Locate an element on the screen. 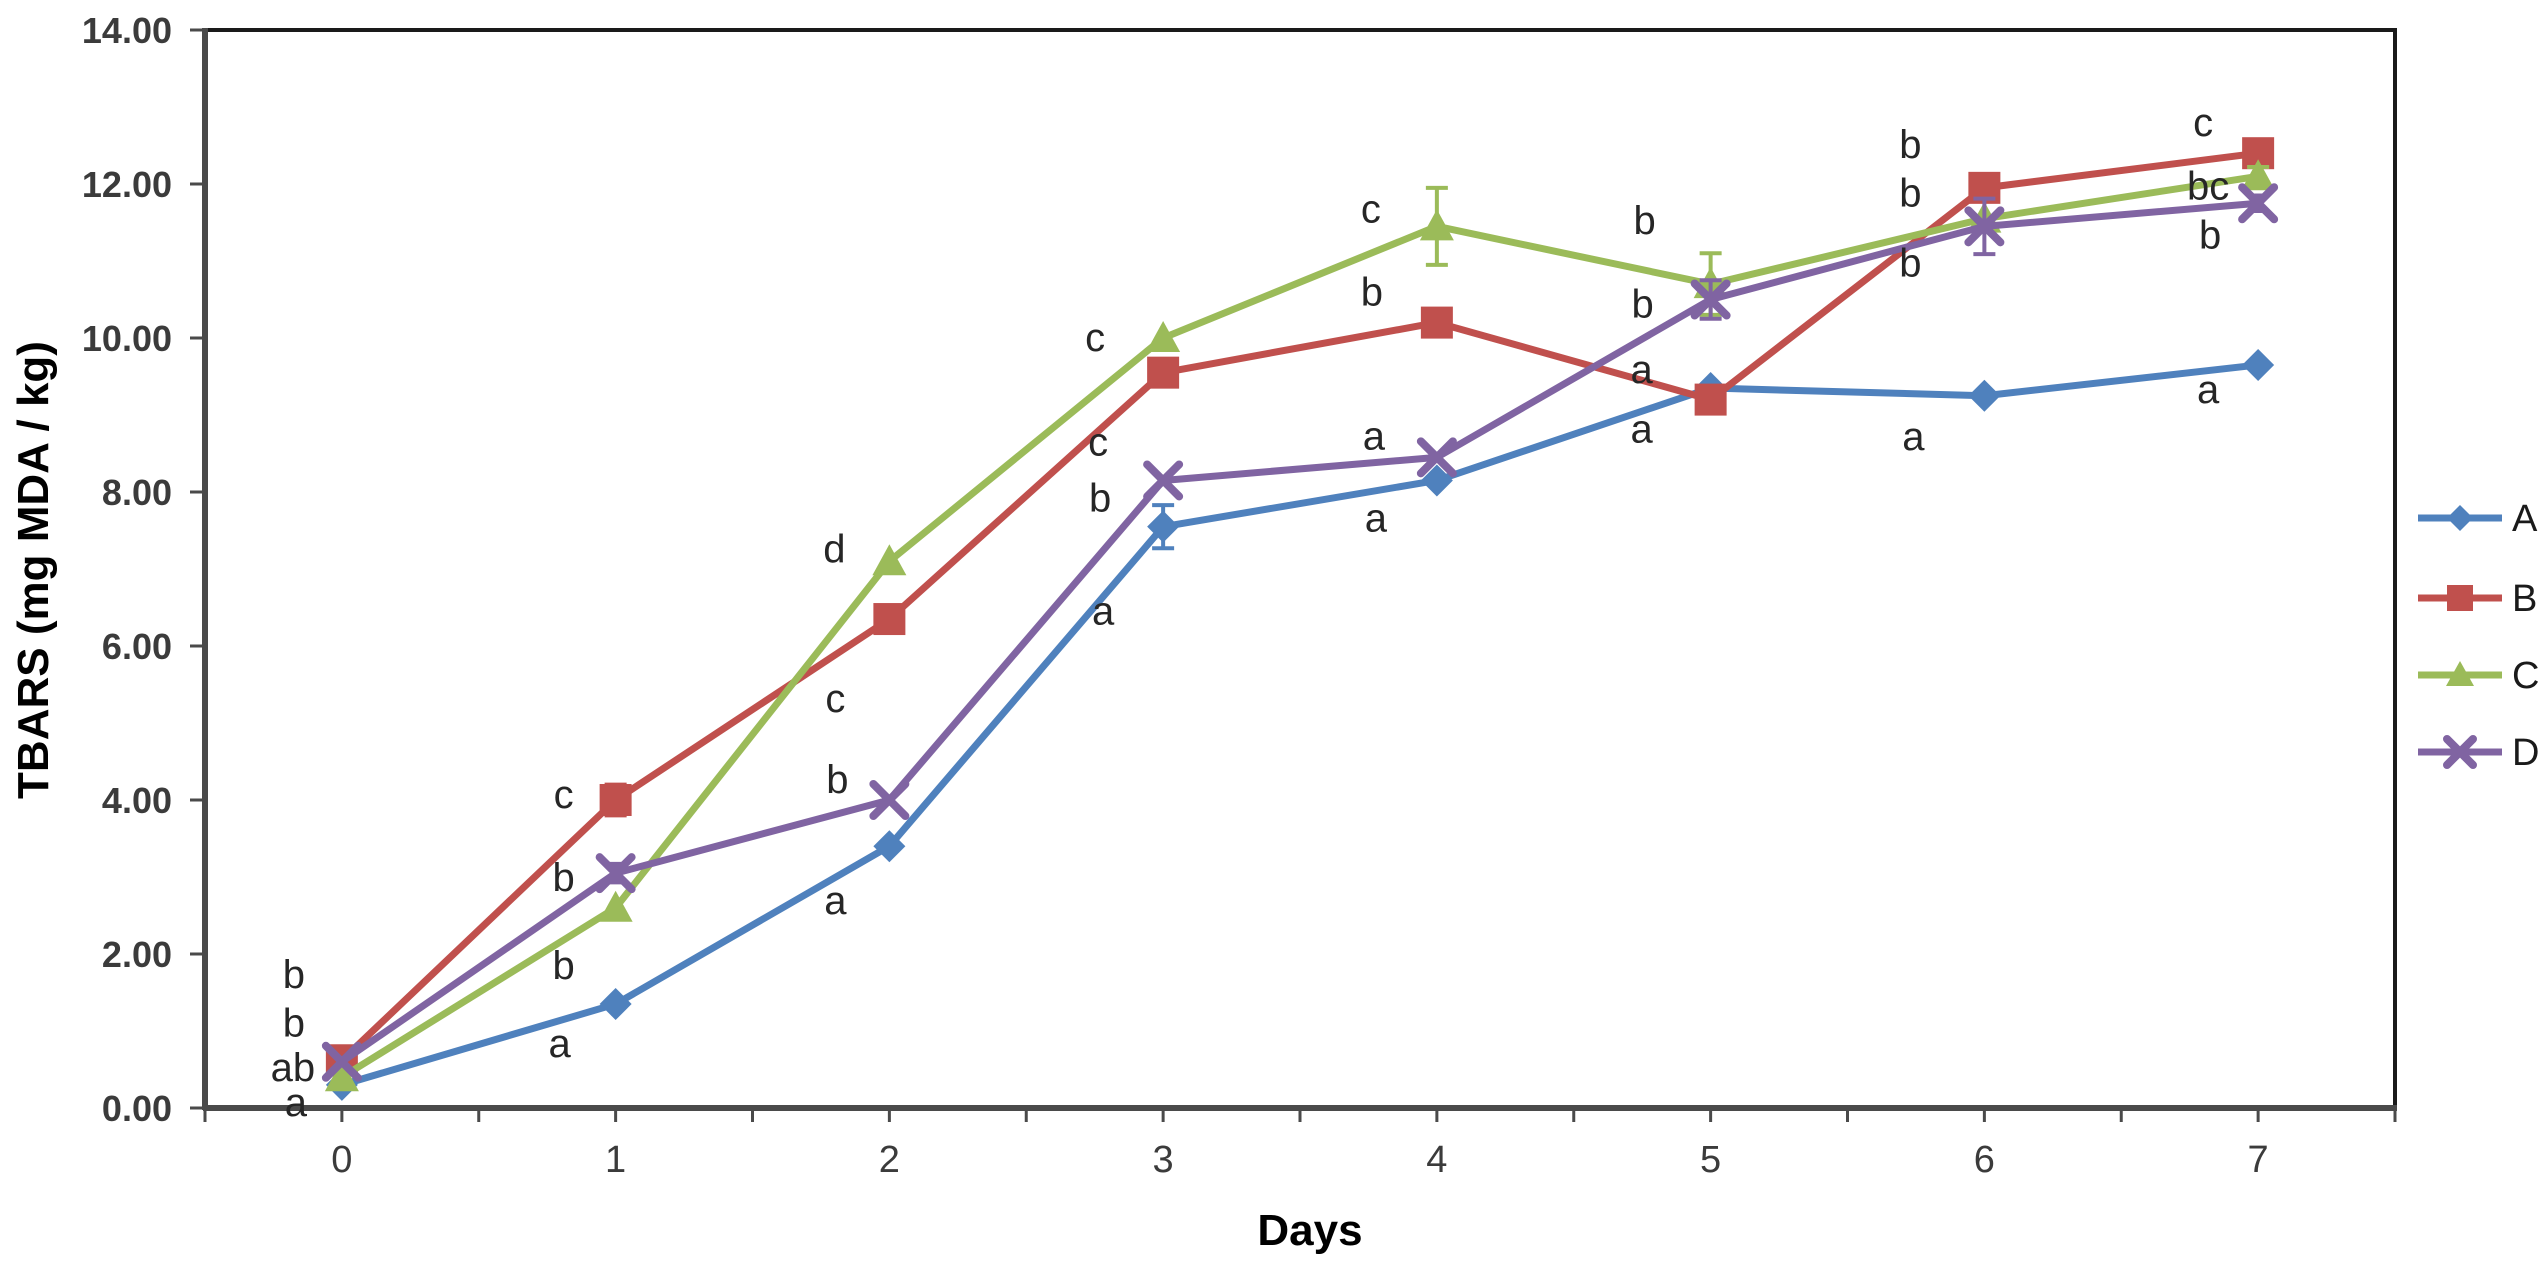 Image resolution: width=2542 pixels, height=1274 pixels. sig-letter-C-day7: bc is located at coordinates (2208, 186).